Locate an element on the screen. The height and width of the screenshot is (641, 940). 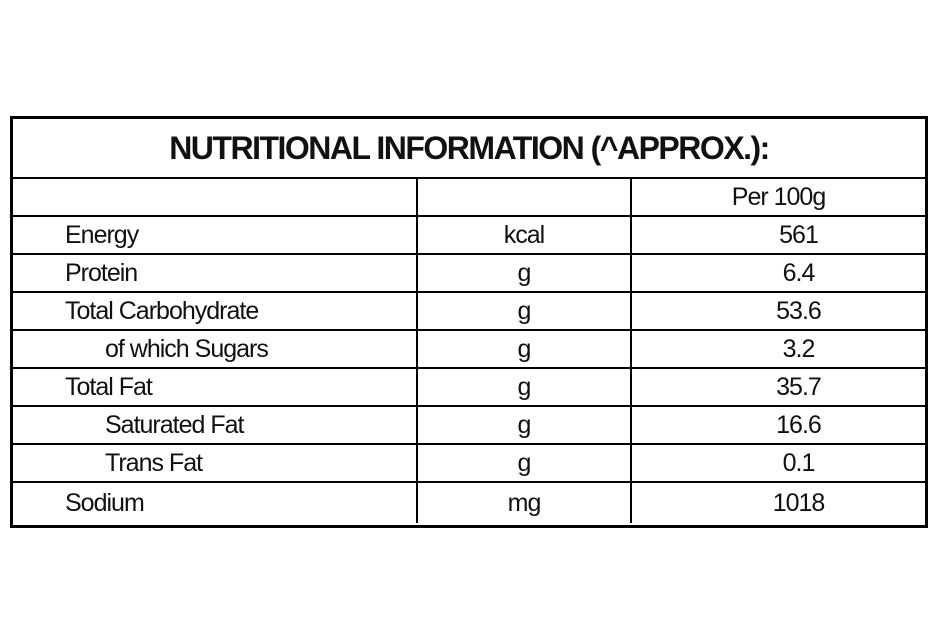
value: 3.2 is located at coordinates (777, 349).